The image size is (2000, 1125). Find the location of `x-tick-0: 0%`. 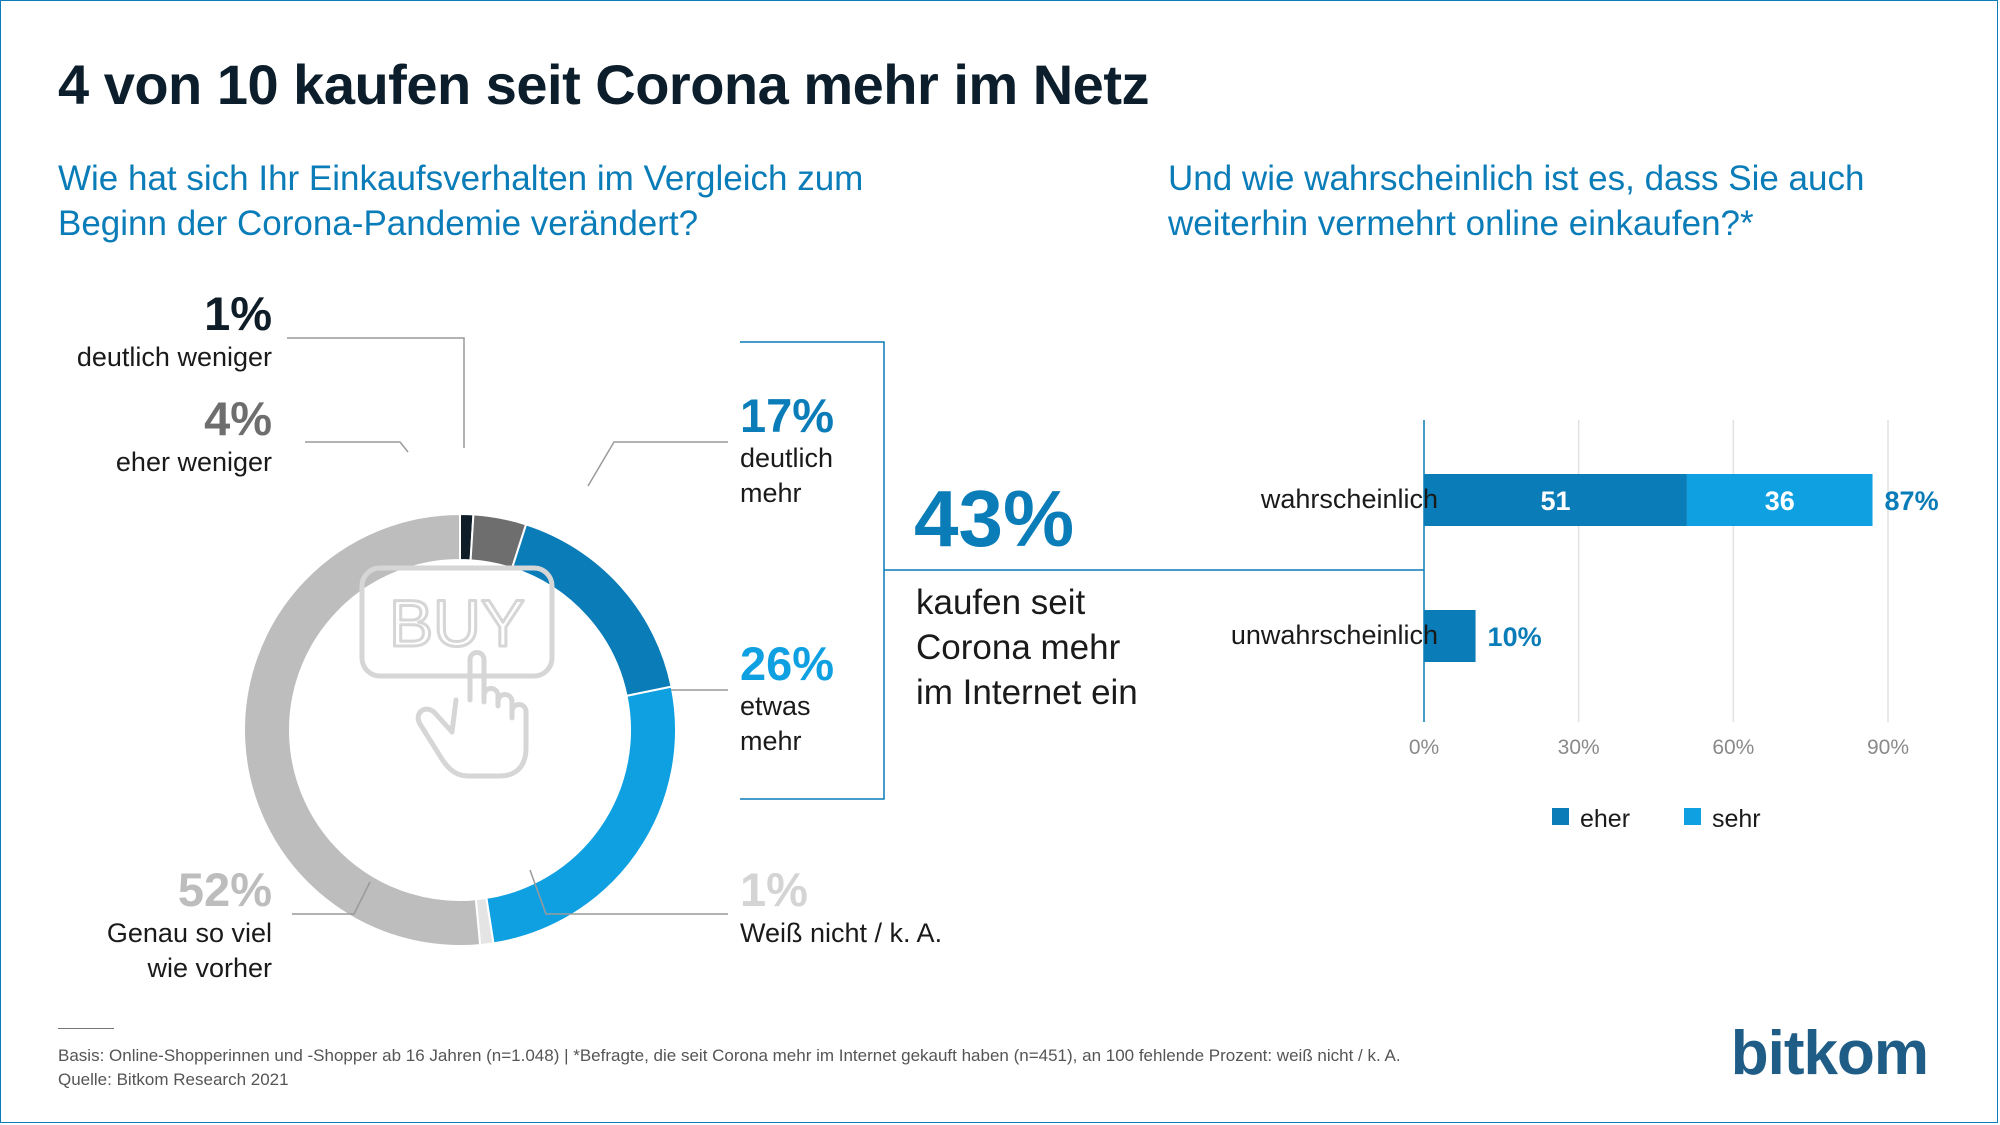

x-tick-0: 0% is located at coordinates (1424, 747).